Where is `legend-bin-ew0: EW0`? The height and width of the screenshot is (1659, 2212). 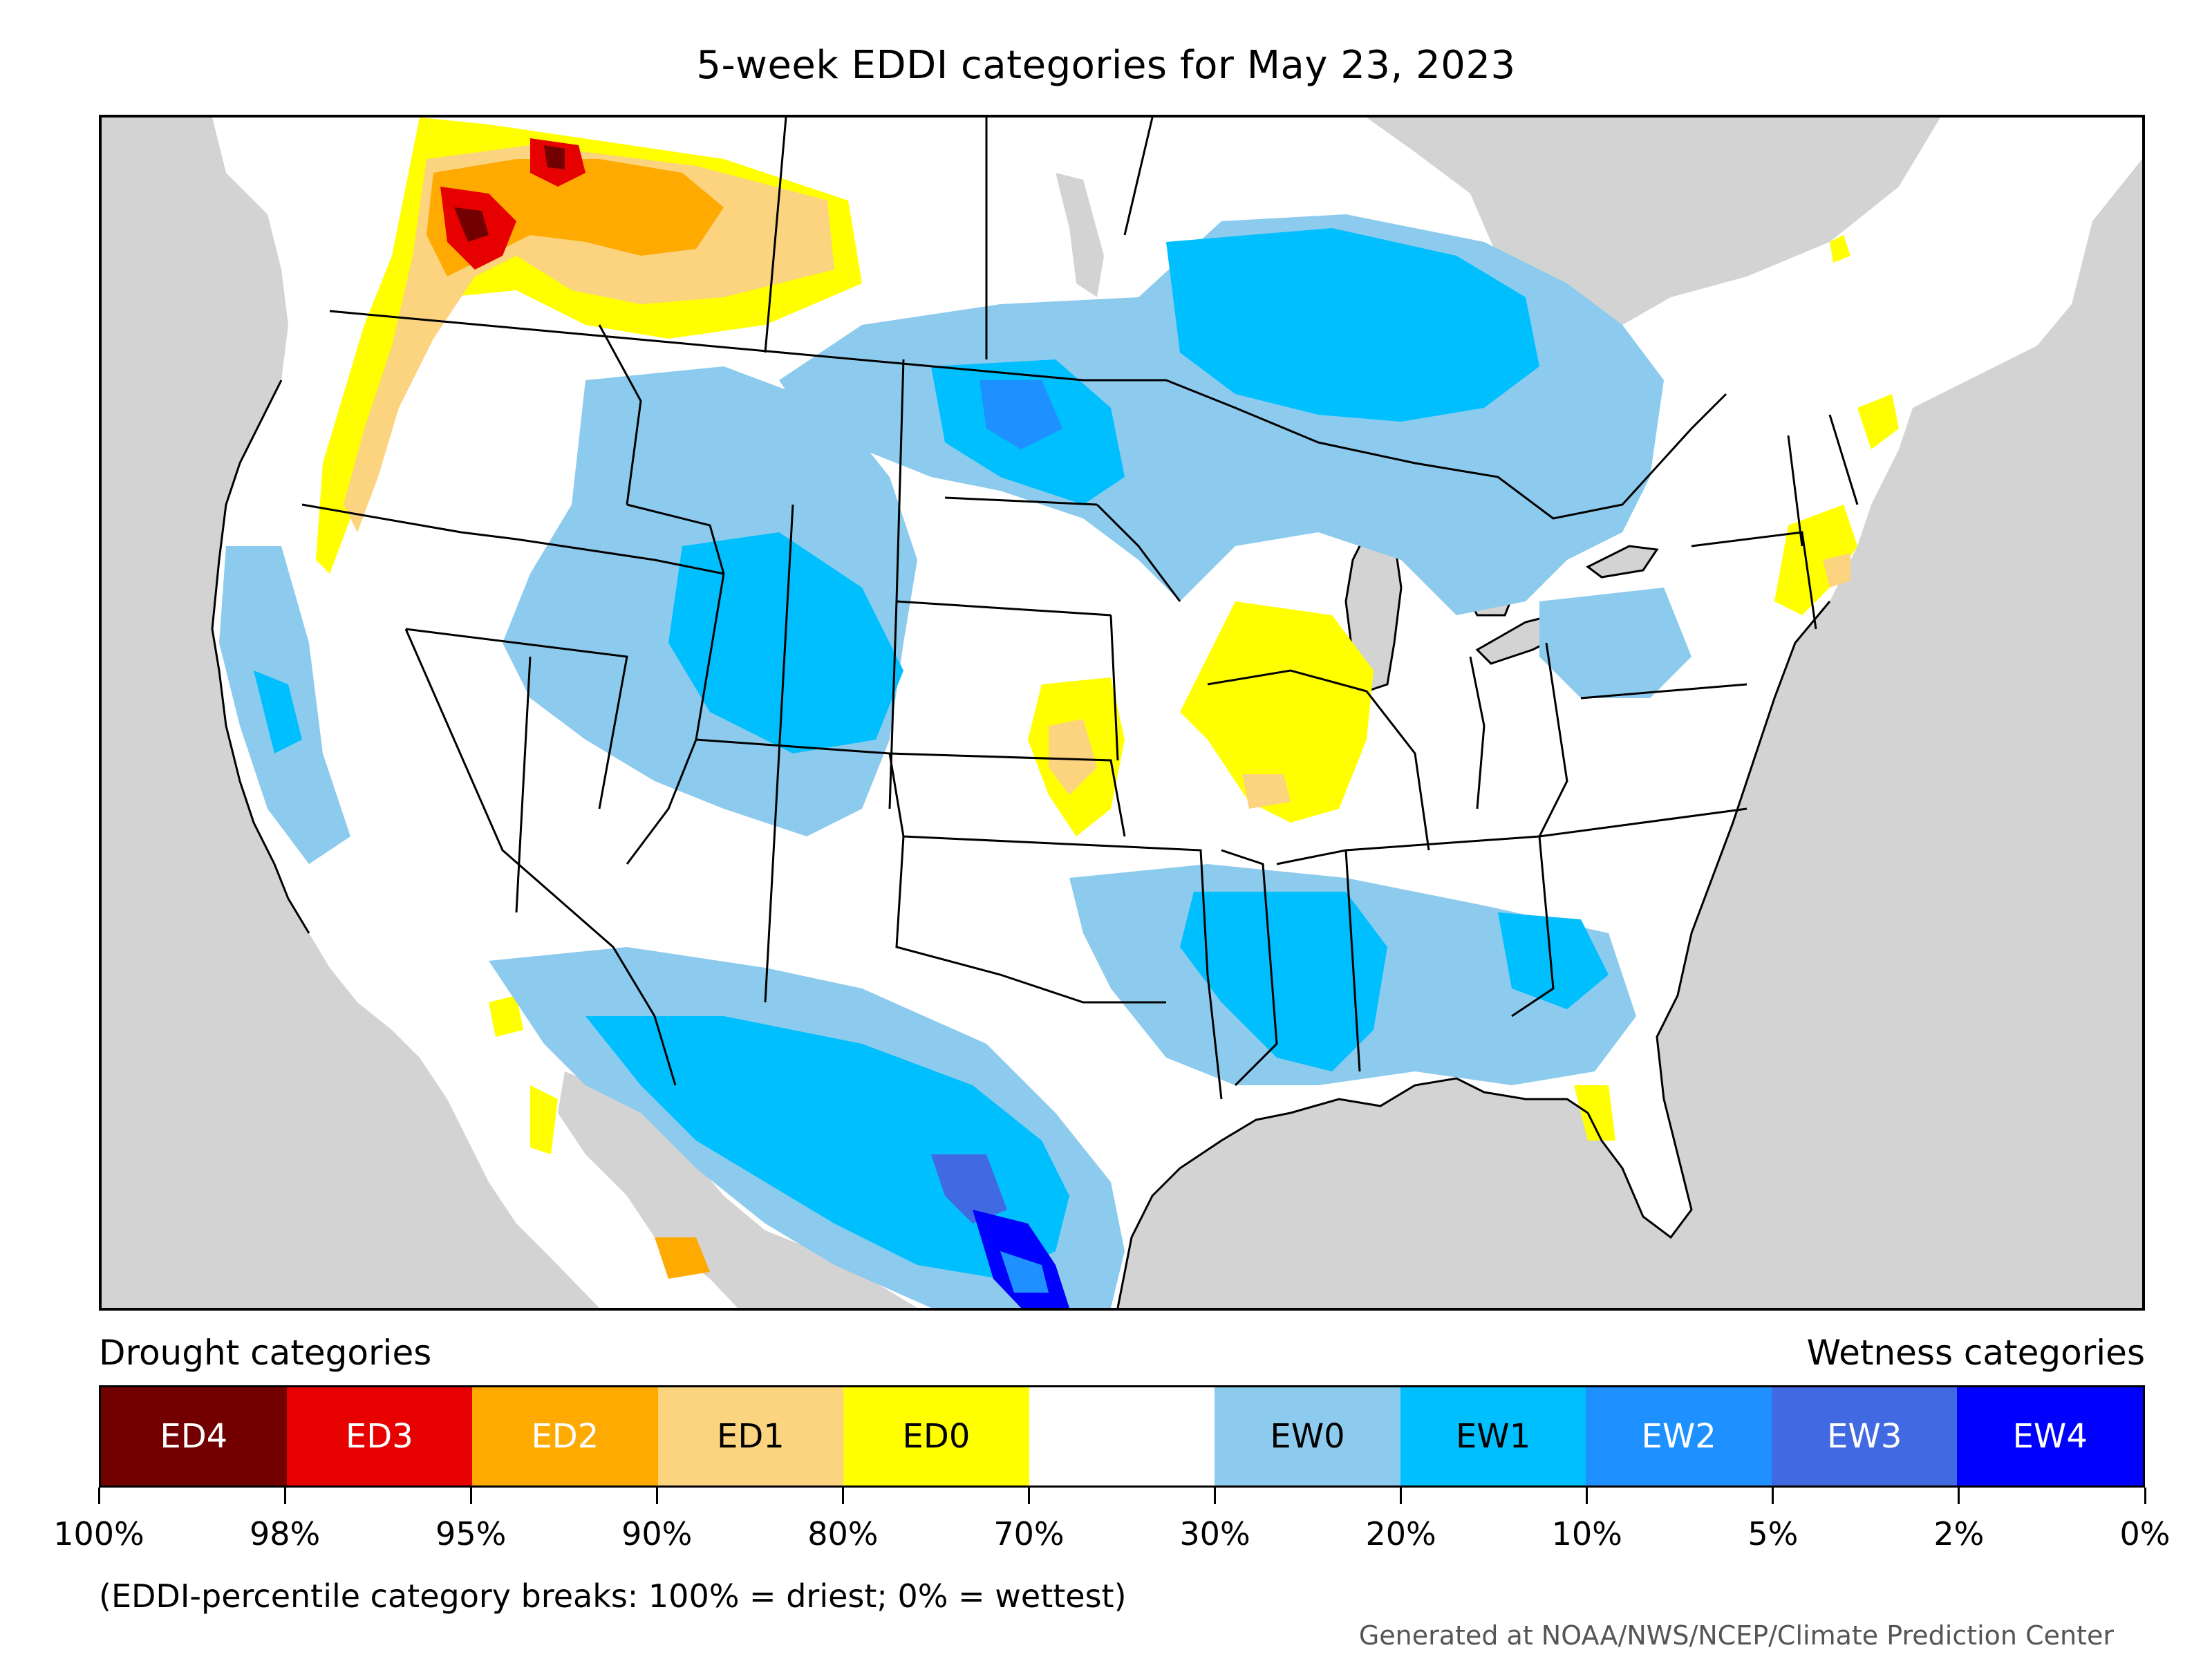
legend-bin-ew0: EW0 is located at coordinates (1307, 1436).